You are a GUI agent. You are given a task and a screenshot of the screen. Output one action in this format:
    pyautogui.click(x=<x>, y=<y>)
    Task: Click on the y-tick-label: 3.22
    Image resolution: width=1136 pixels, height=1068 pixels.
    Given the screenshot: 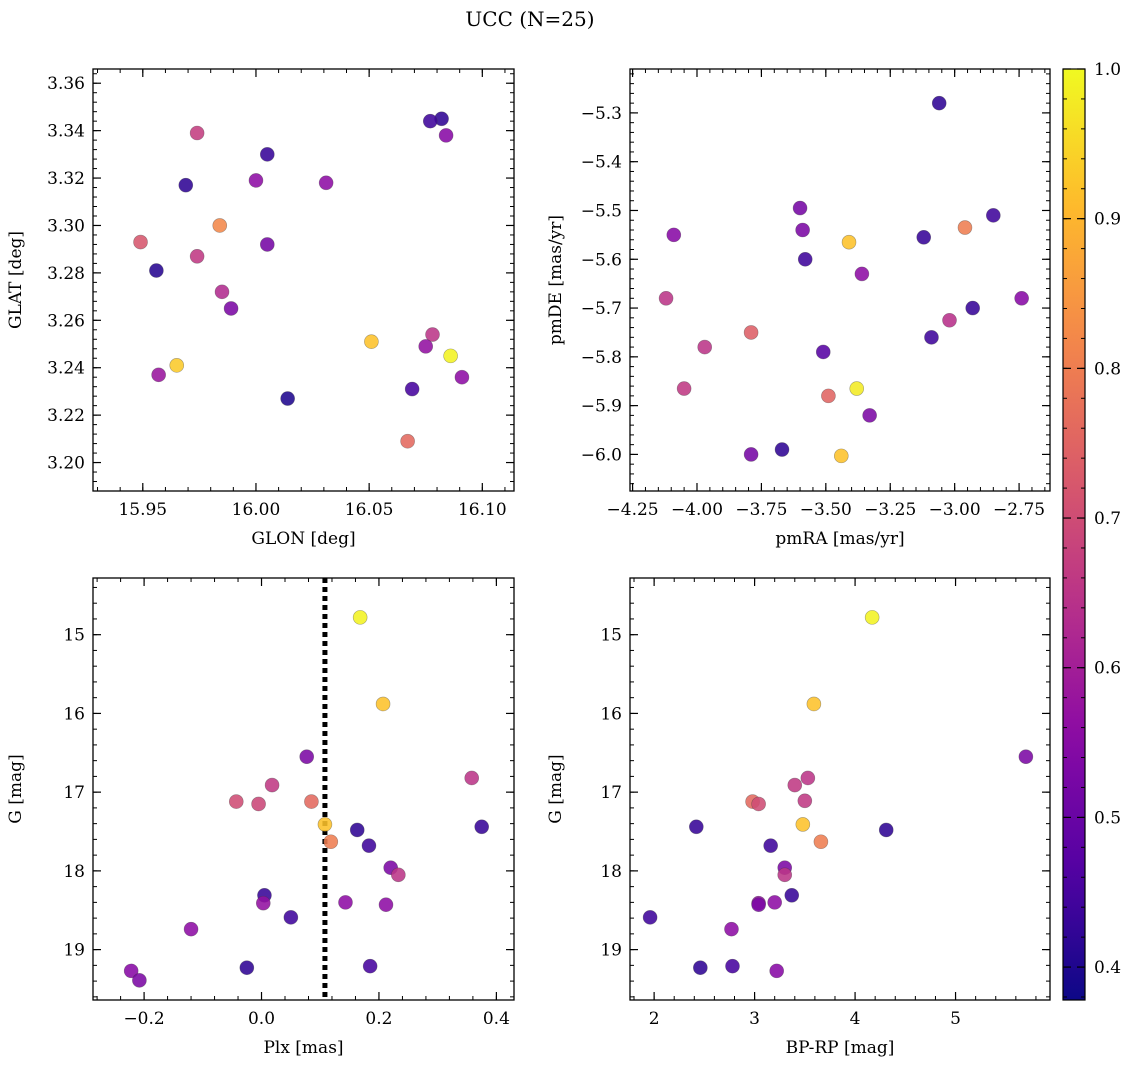 What is the action you would take?
    pyautogui.click(x=66, y=416)
    